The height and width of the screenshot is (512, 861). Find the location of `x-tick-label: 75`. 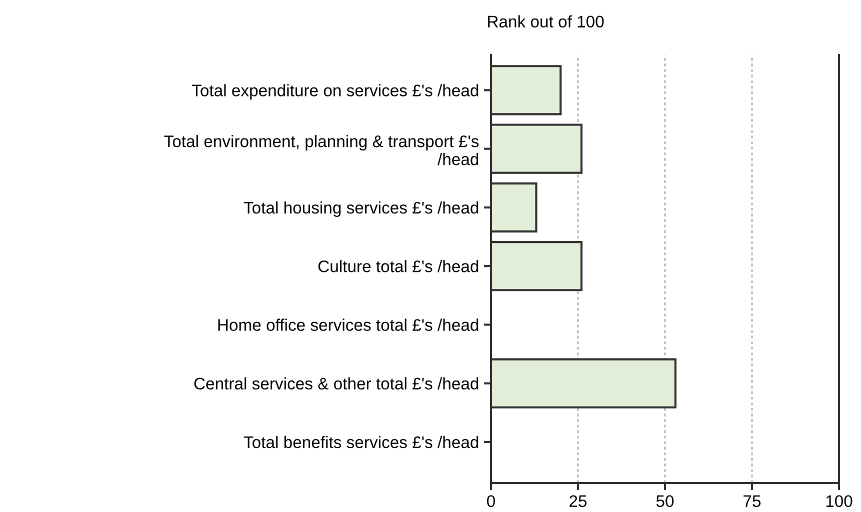

x-tick-label: 75 is located at coordinates (752, 501).